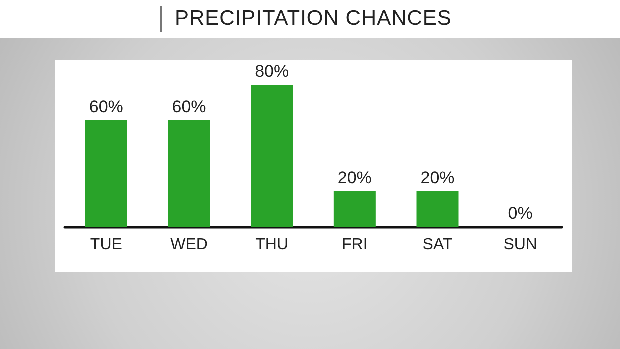 The width and height of the screenshot is (620, 349). I want to click on x-tick-label: THU, so click(272, 245).